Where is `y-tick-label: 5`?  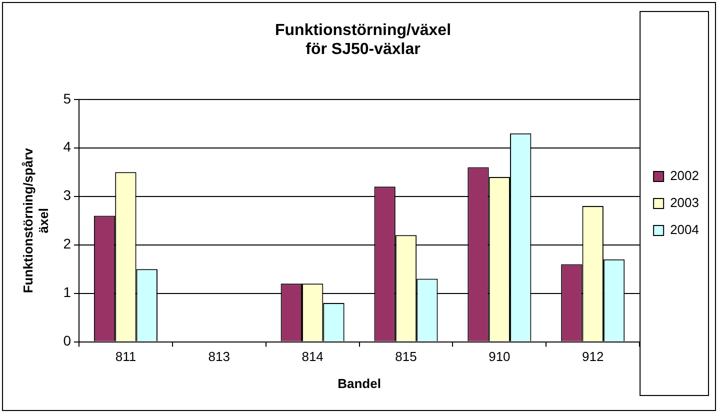
y-tick-label: 5 is located at coordinates (67, 98).